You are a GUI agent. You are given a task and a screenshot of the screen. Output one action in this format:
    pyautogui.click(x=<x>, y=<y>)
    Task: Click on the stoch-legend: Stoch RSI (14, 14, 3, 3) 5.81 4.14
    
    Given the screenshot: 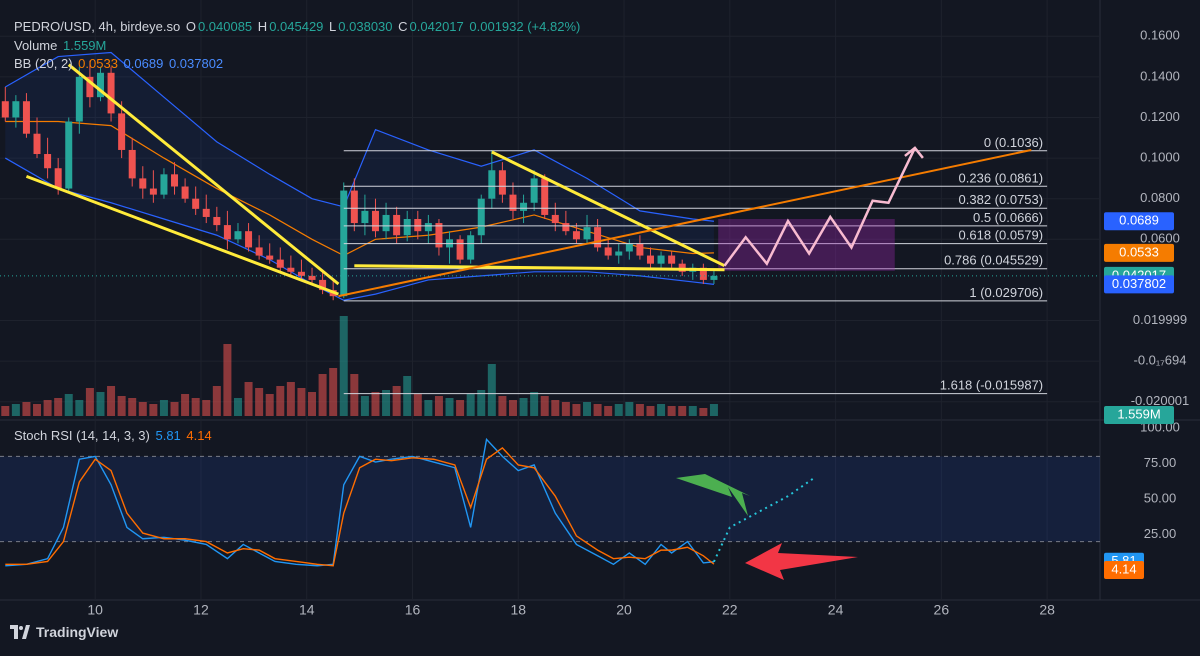 What is the action you would take?
    pyautogui.click(x=114, y=435)
    